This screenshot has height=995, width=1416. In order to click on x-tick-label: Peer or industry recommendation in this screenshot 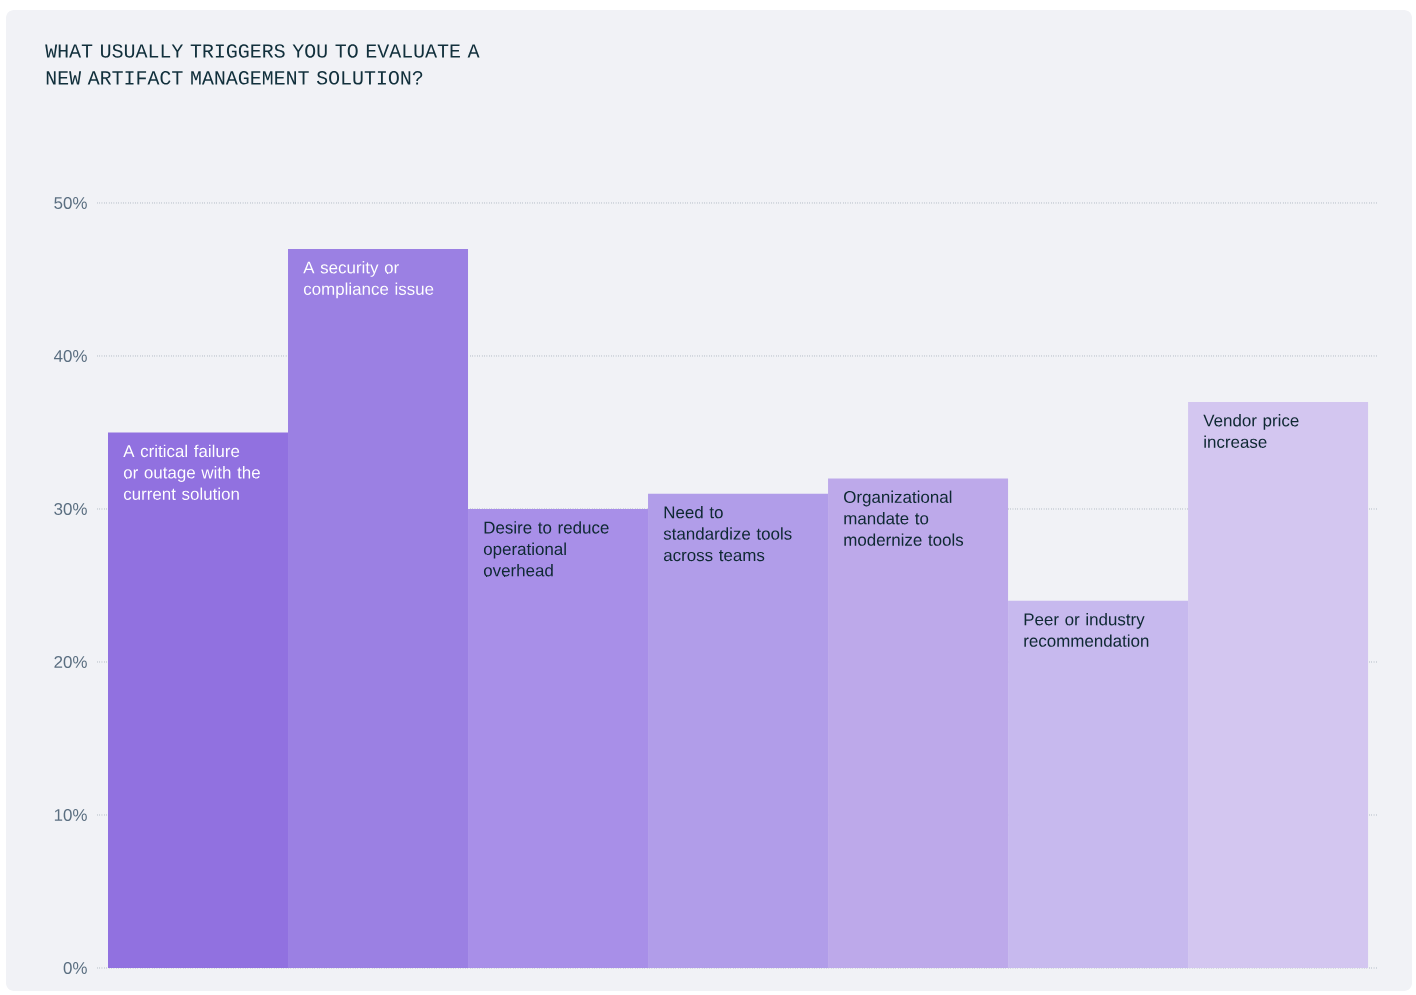, I will do `click(1086, 630)`.